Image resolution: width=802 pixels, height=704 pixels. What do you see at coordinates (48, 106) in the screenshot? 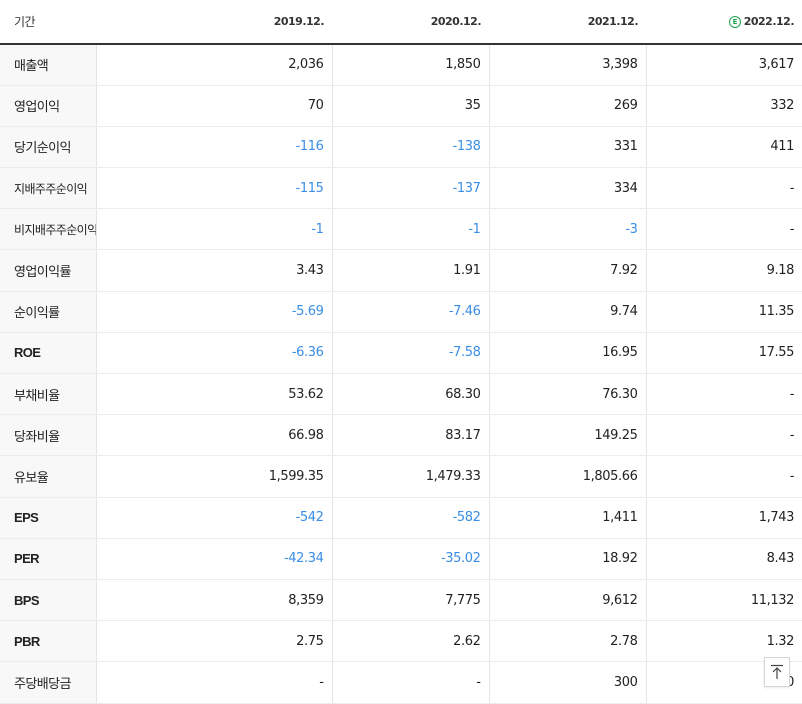
I see `row-label: 영업이익` at bounding box center [48, 106].